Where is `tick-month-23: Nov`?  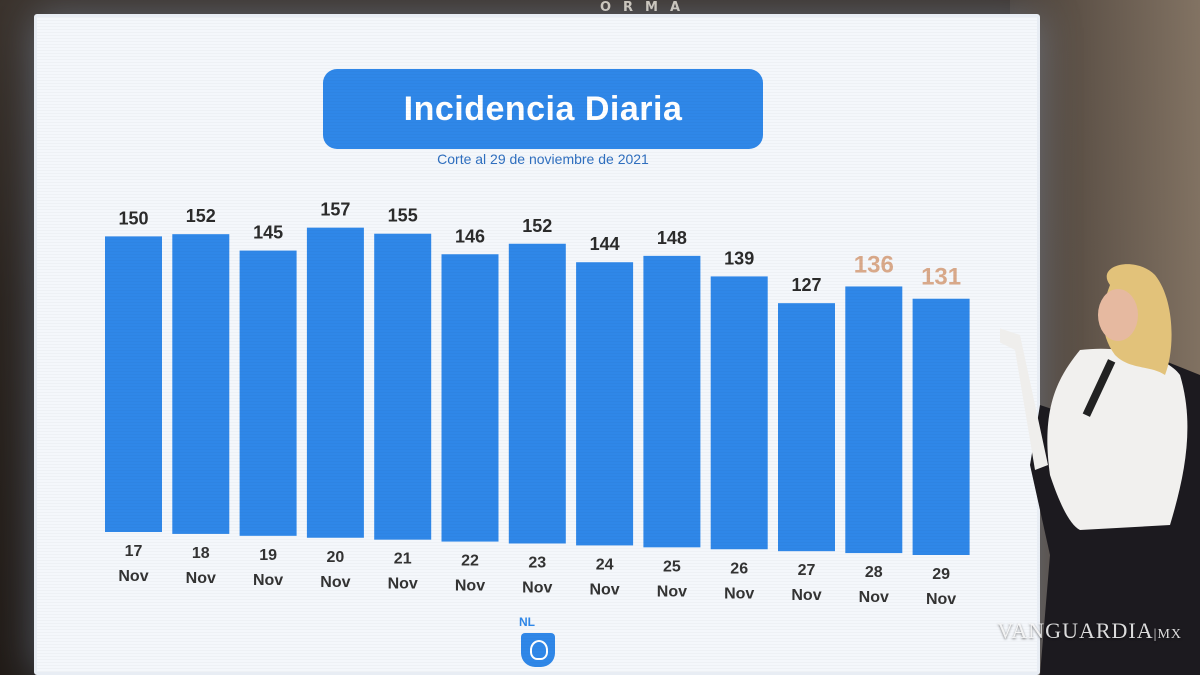 tick-month-23: Nov is located at coordinates (537, 588).